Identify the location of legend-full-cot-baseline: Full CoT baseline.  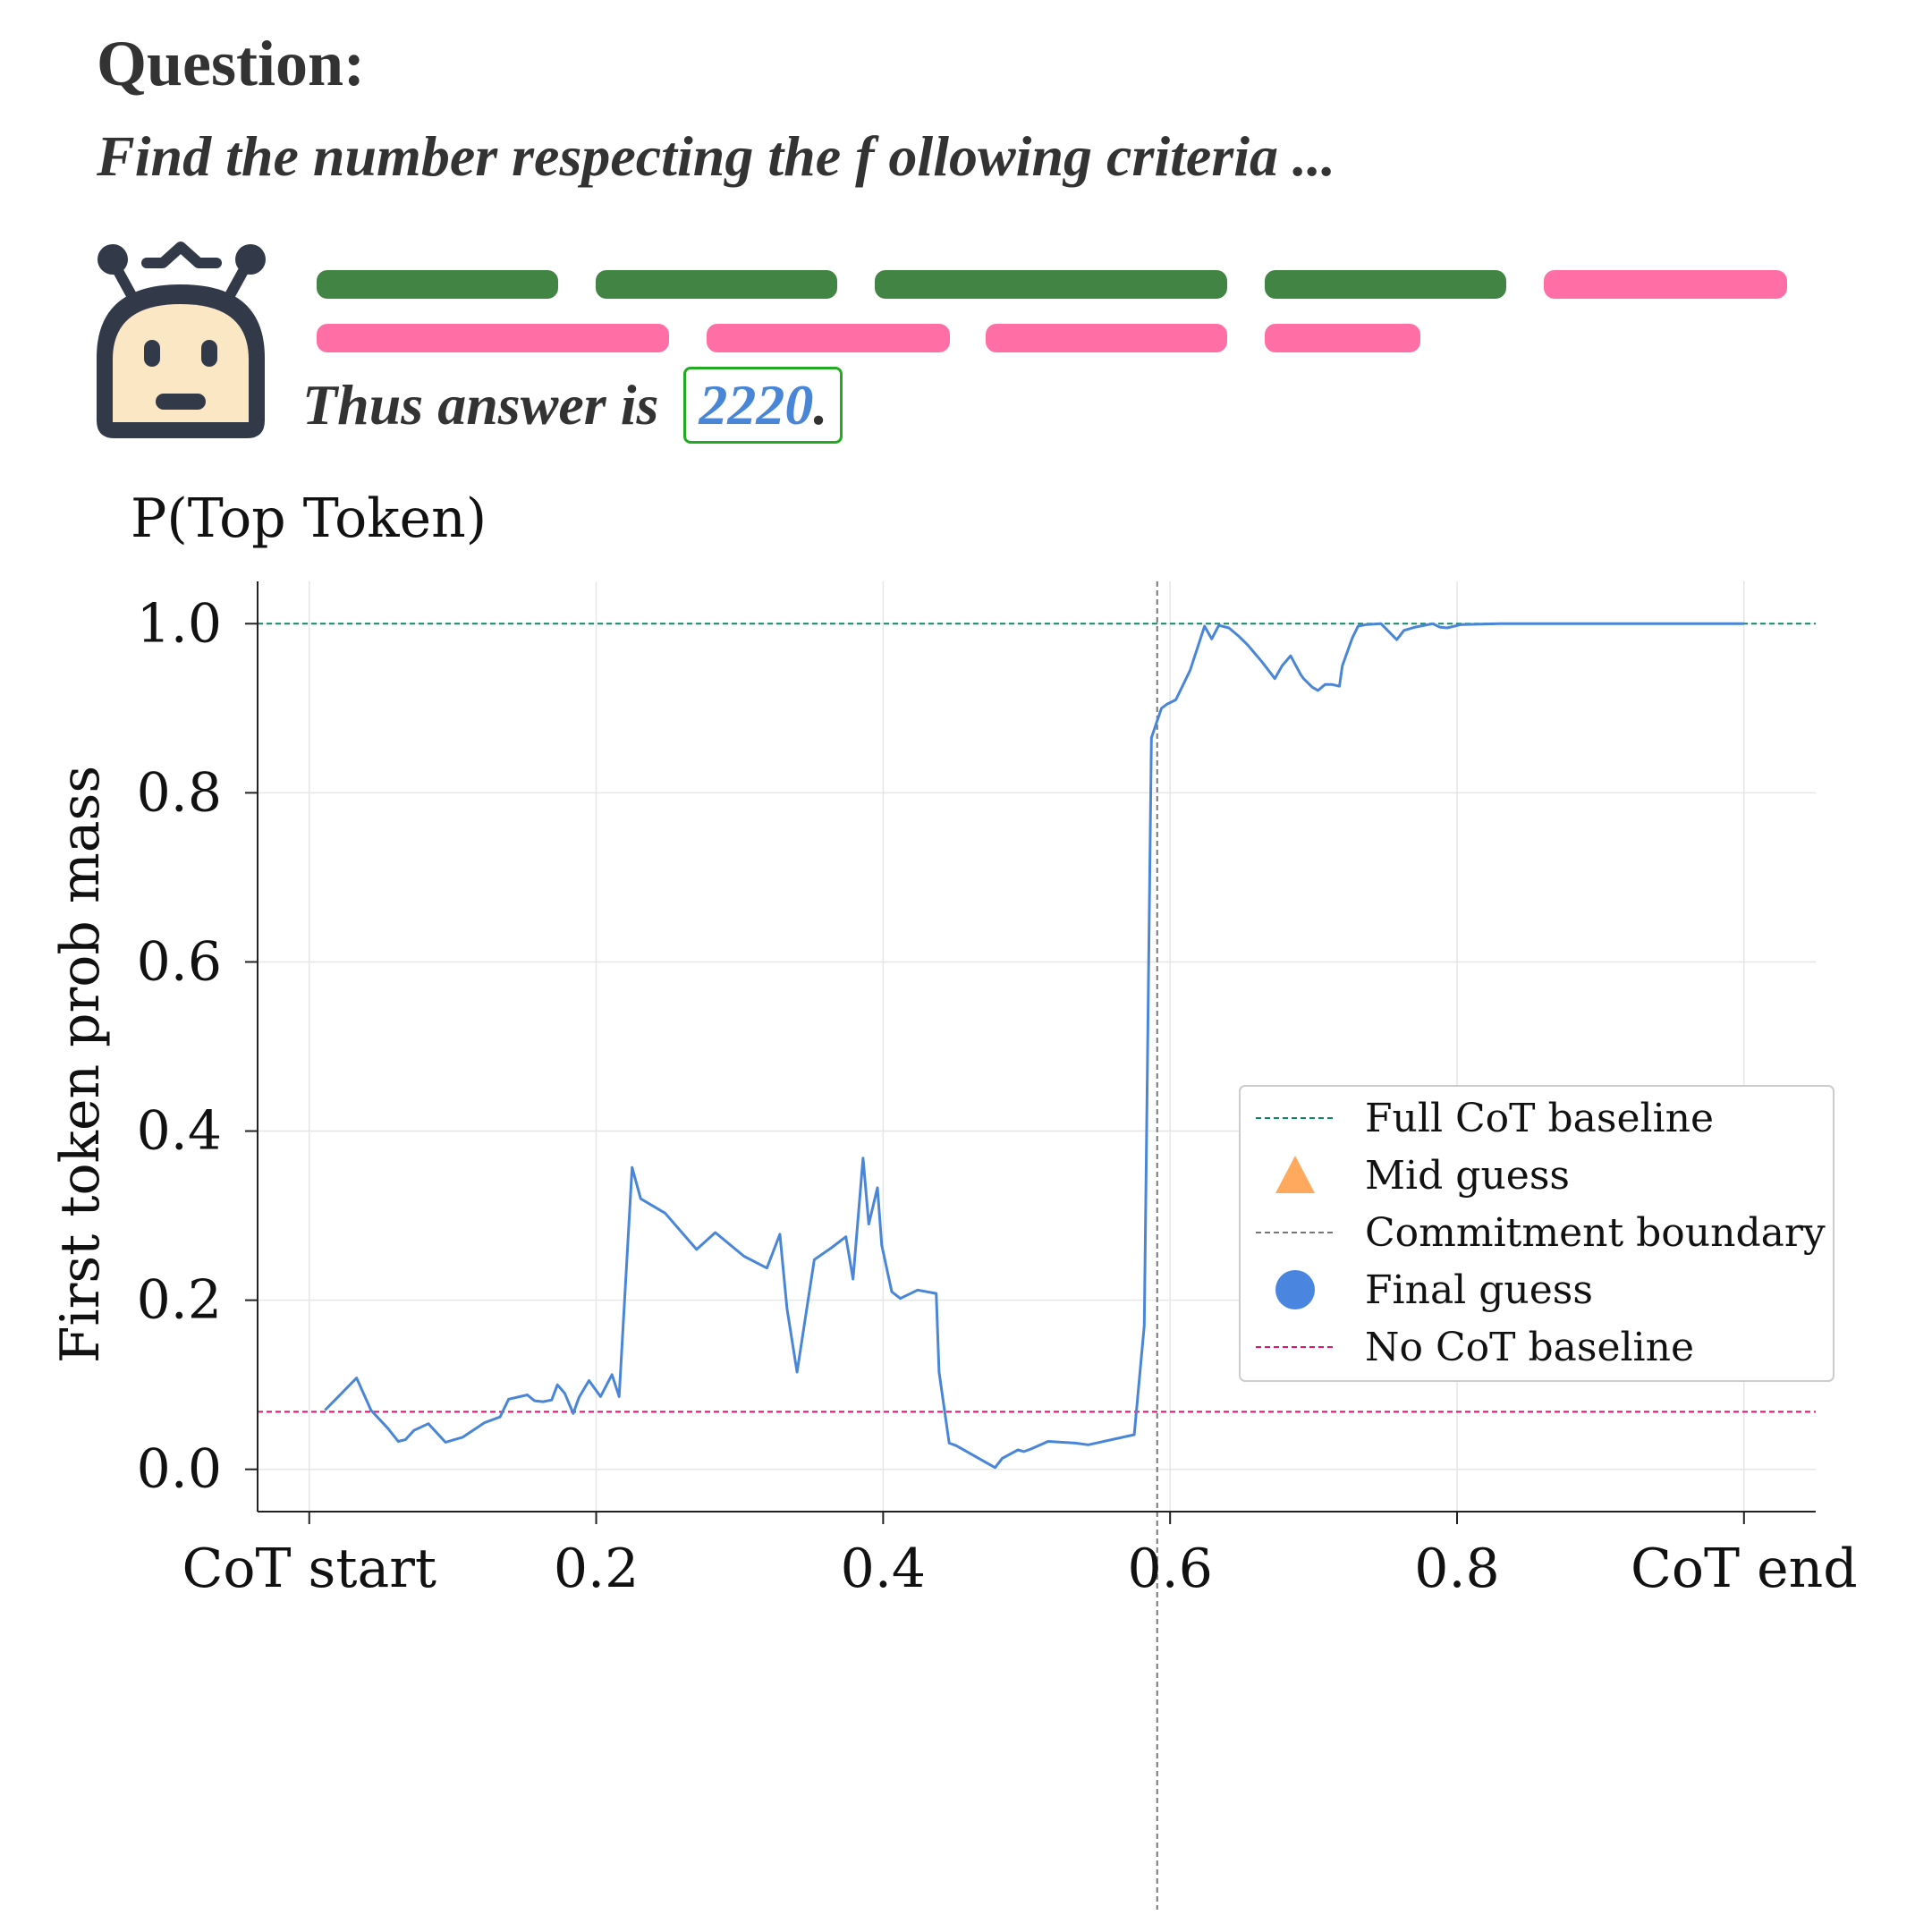
(1485, 1118).